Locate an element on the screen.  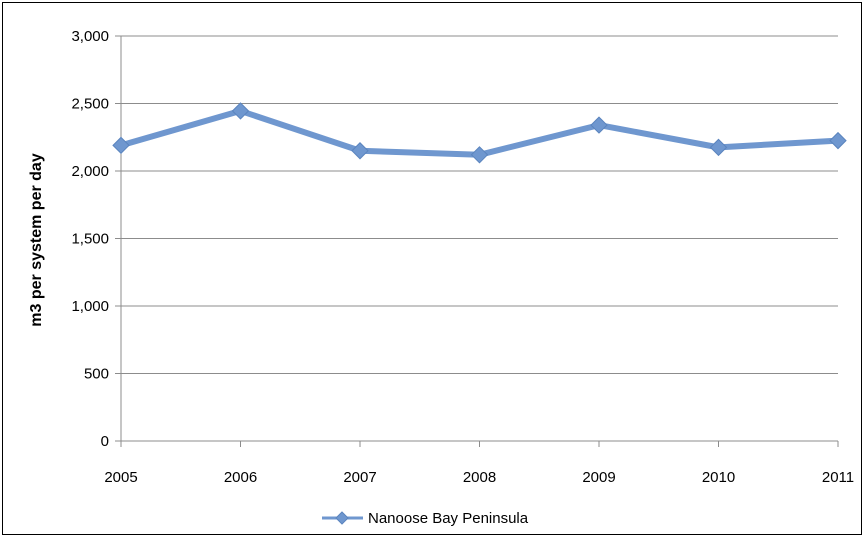
series-layer is located at coordinates (479, 133).